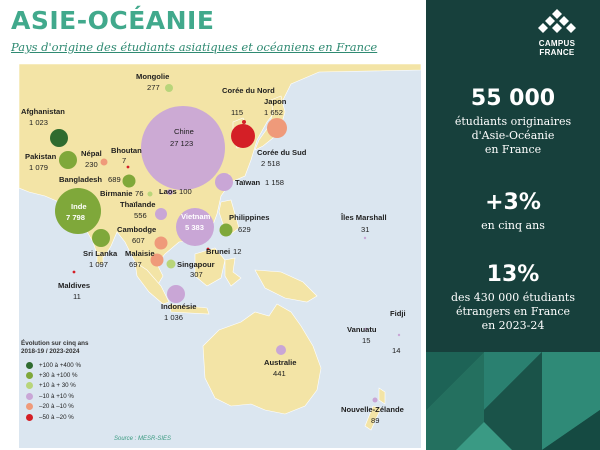 Image resolution: width=600 pixels, height=450 pixels. Describe the element at coordinates (226, 230) in the screenshot. I see `marker-philippines` at that location.